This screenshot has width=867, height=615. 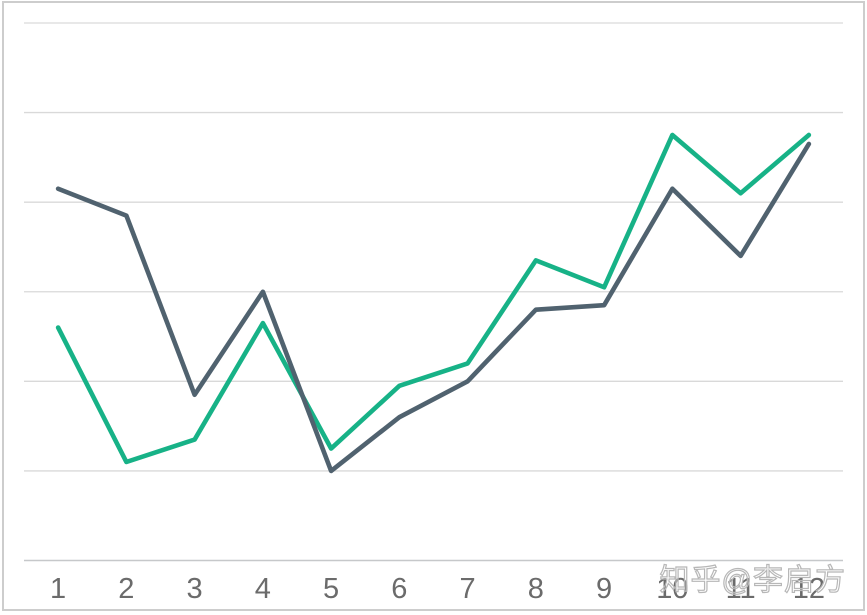 What do you see at coordinates (399, 589) in the screenshot?
I see `x-axis-label: 6` at bounding box center [399, 589].